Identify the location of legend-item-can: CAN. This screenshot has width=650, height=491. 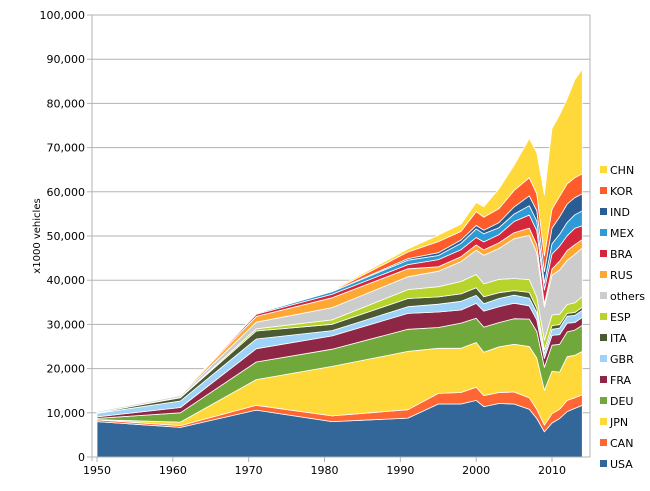
(616, 443).